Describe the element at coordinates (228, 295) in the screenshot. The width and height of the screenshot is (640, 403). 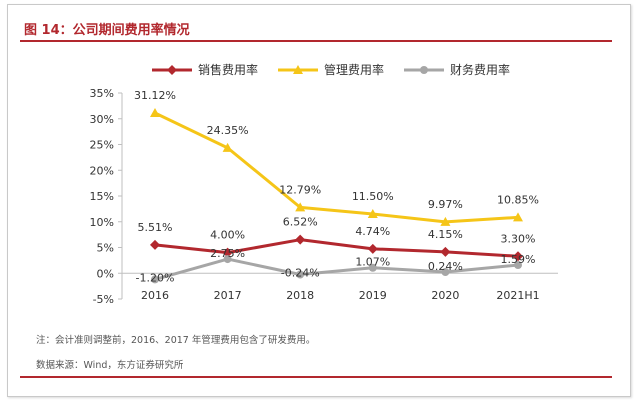
I see `x-tick-label: 2017` at that location.